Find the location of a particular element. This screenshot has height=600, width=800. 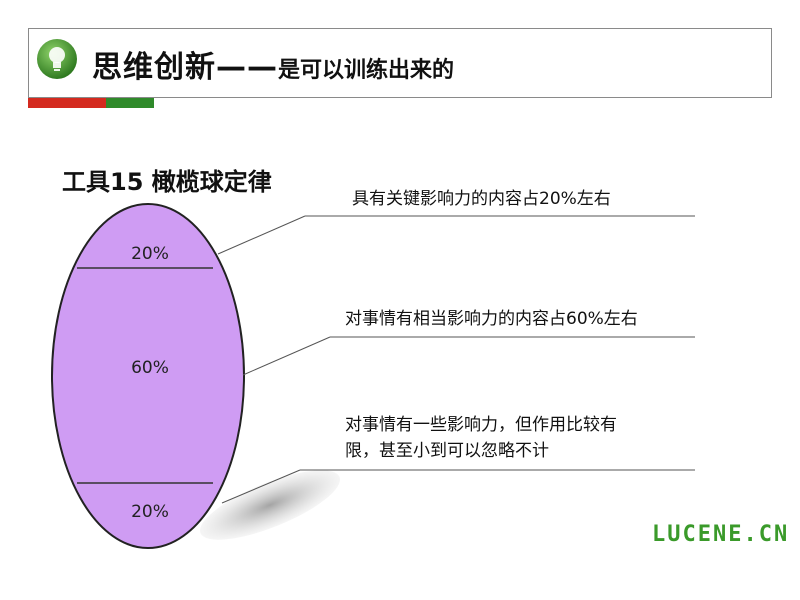

annotation-3-line-2: 限，甚至小到可以忽略不计 is located at coordinates (447, 451).